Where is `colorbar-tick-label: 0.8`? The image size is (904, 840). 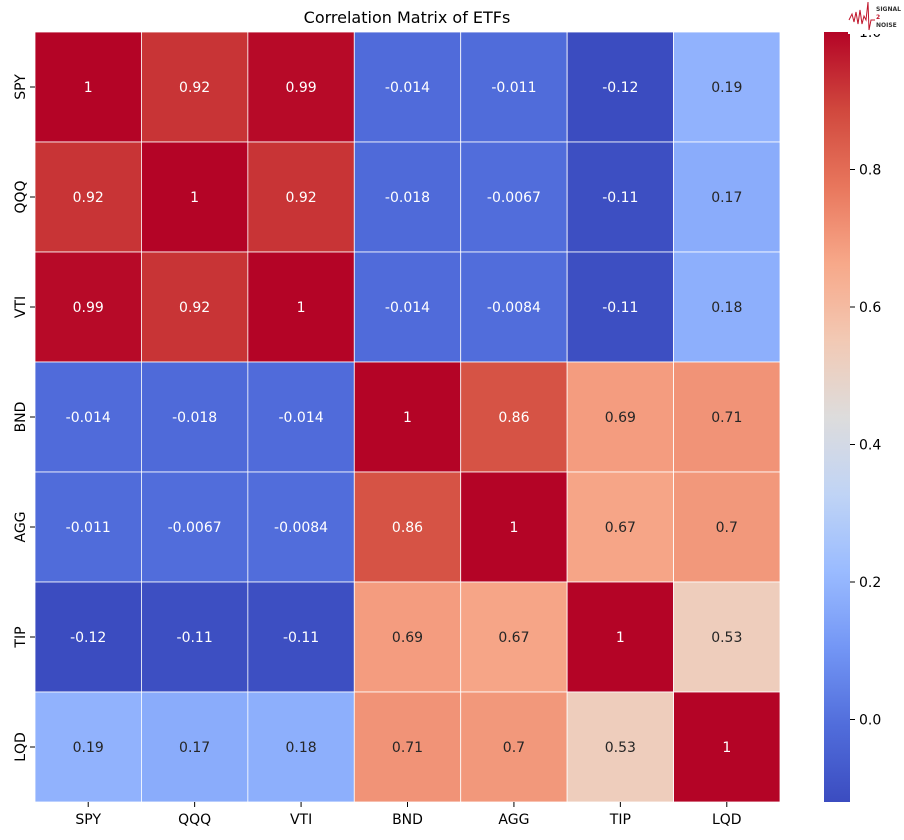
colorbar-tick-label: 0.8 is located at coordinates (870, 171).